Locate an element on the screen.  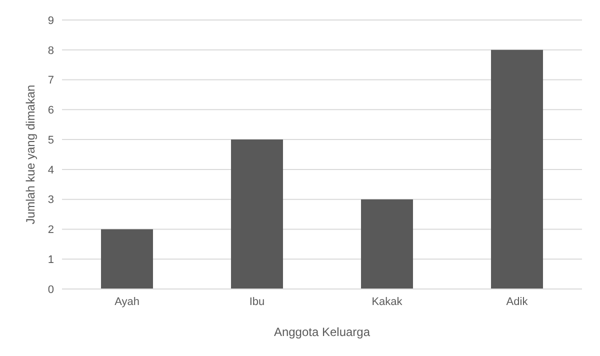
y-tick-label: 9 is located at coordinates (51, 20).